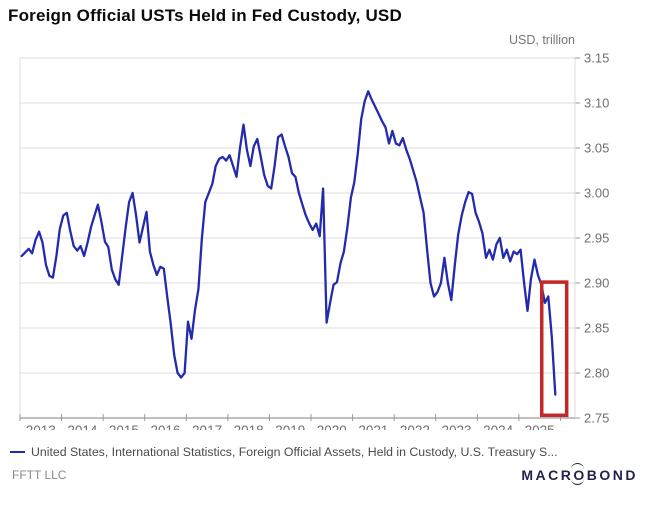 This screenshot has width=652, height=506. I want to click on legend-line-marker, so click(17, 452).